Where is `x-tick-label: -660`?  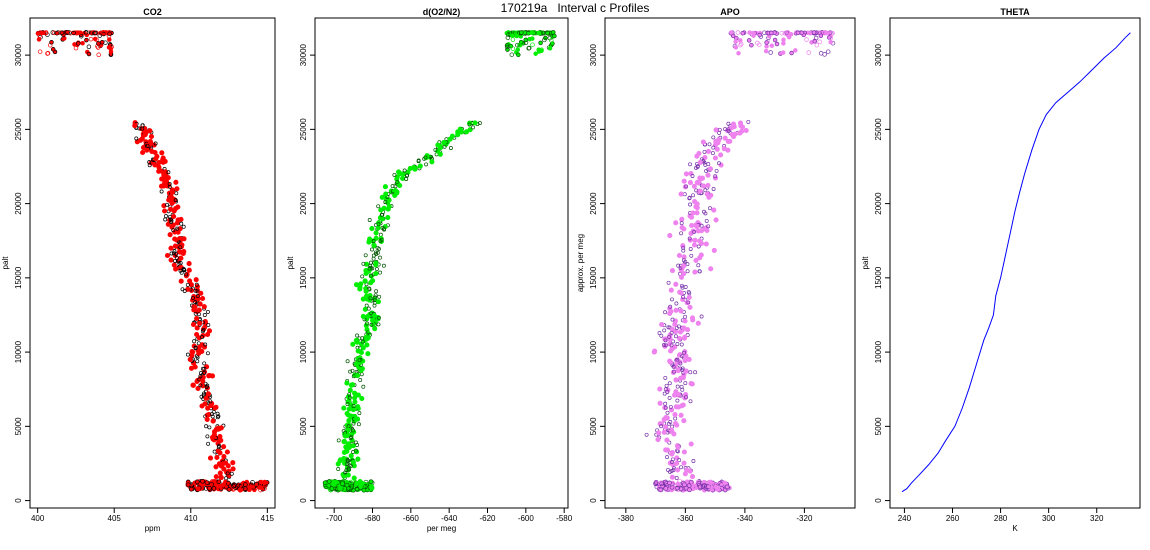 x-tick-label: -660 is located at coordinates (411, 518).